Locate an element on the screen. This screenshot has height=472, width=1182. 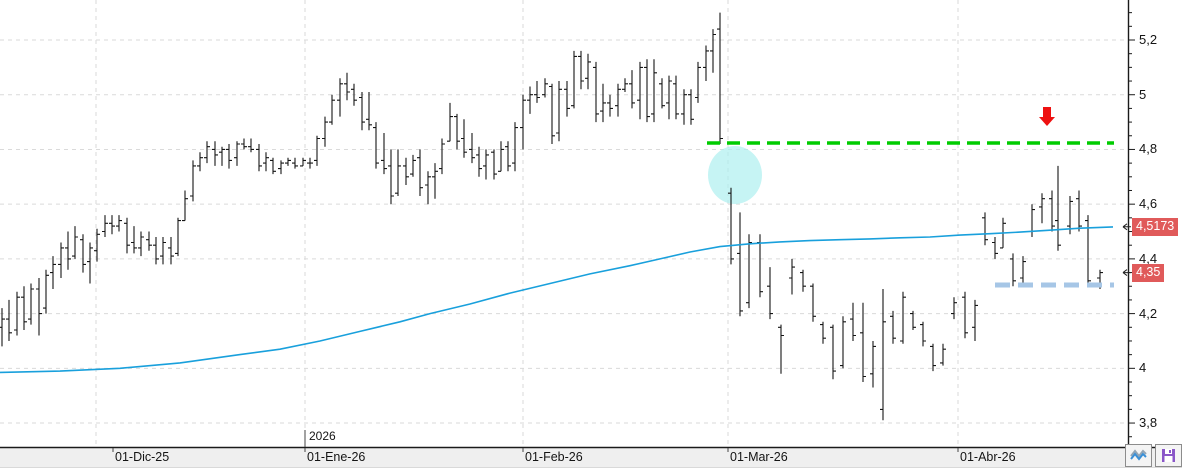
x-axis-label: 01-Dic-25 is located at coordinates (142, 457).